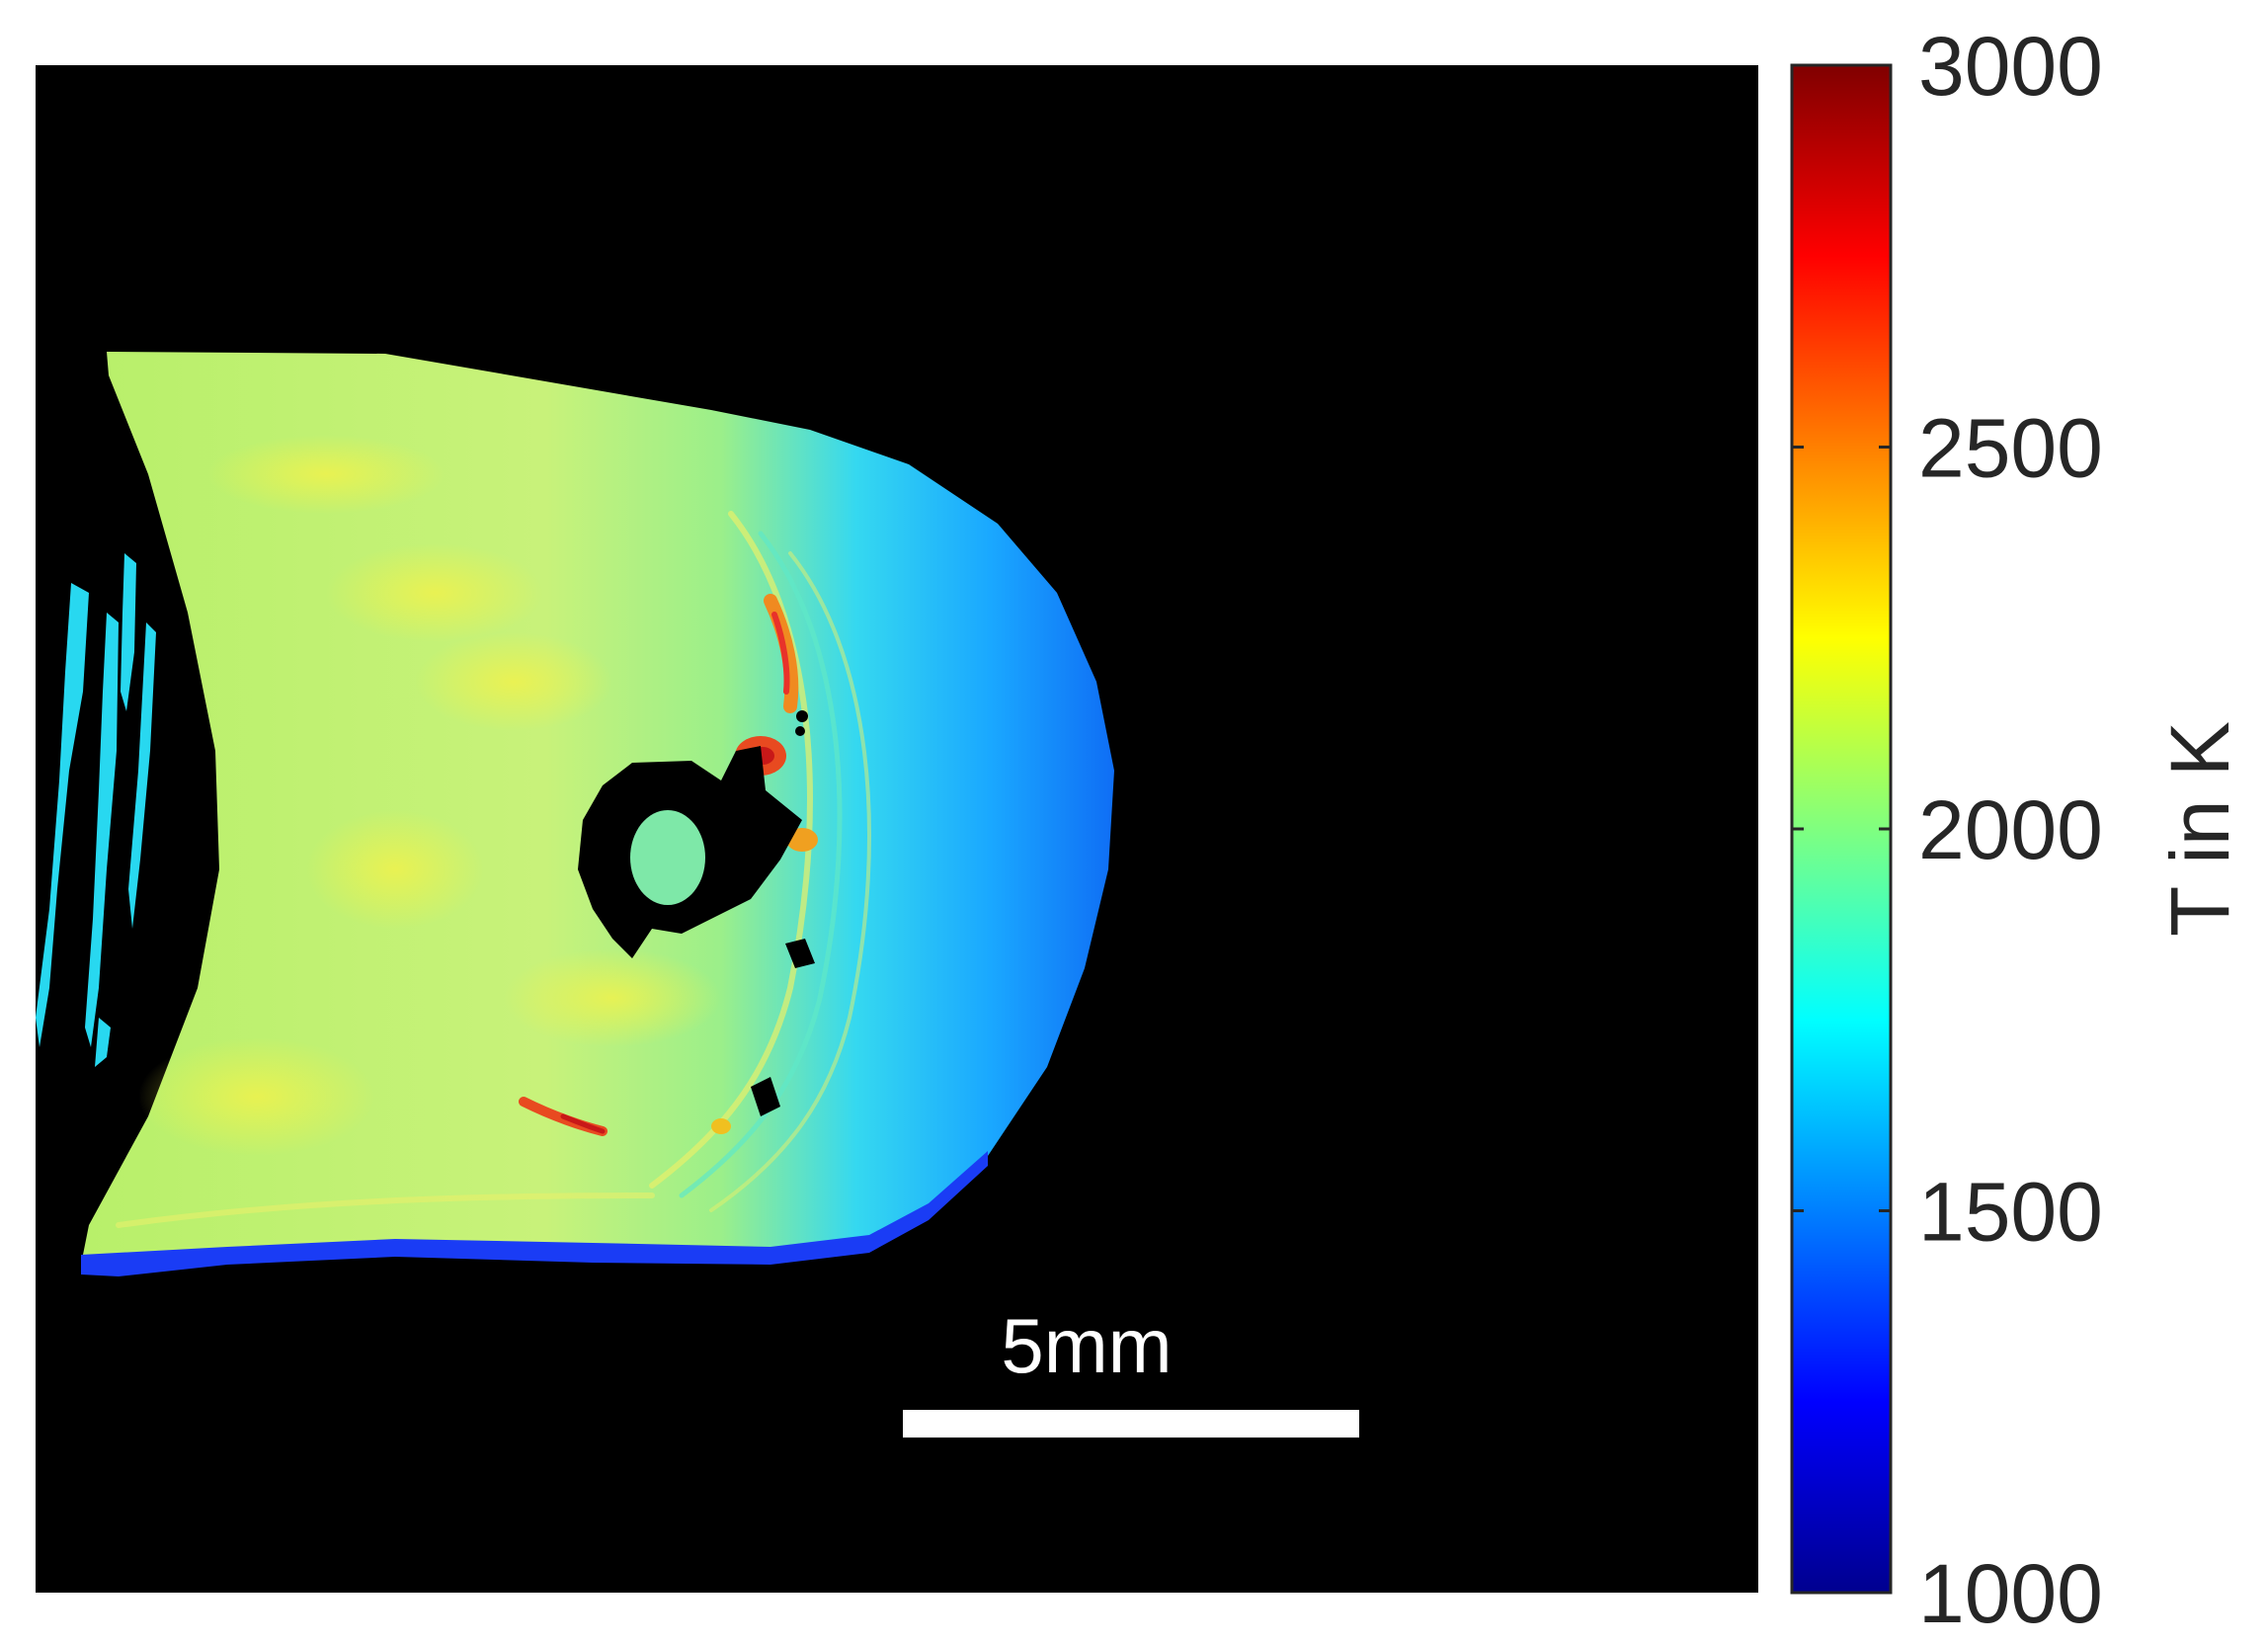  What do you see at coordinates (429, 796) in the screenshot?
I see `warm-patches` at bounding box center [429, 796].